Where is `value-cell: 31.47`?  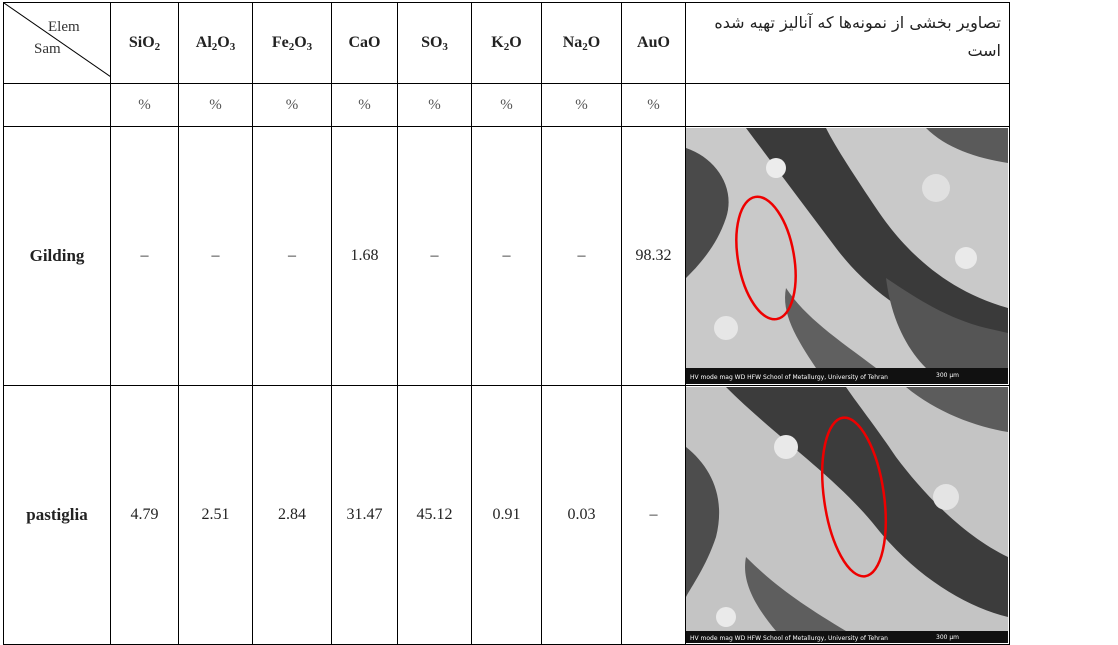 value-cell: 31.47 is located at coordinates (364, 515).